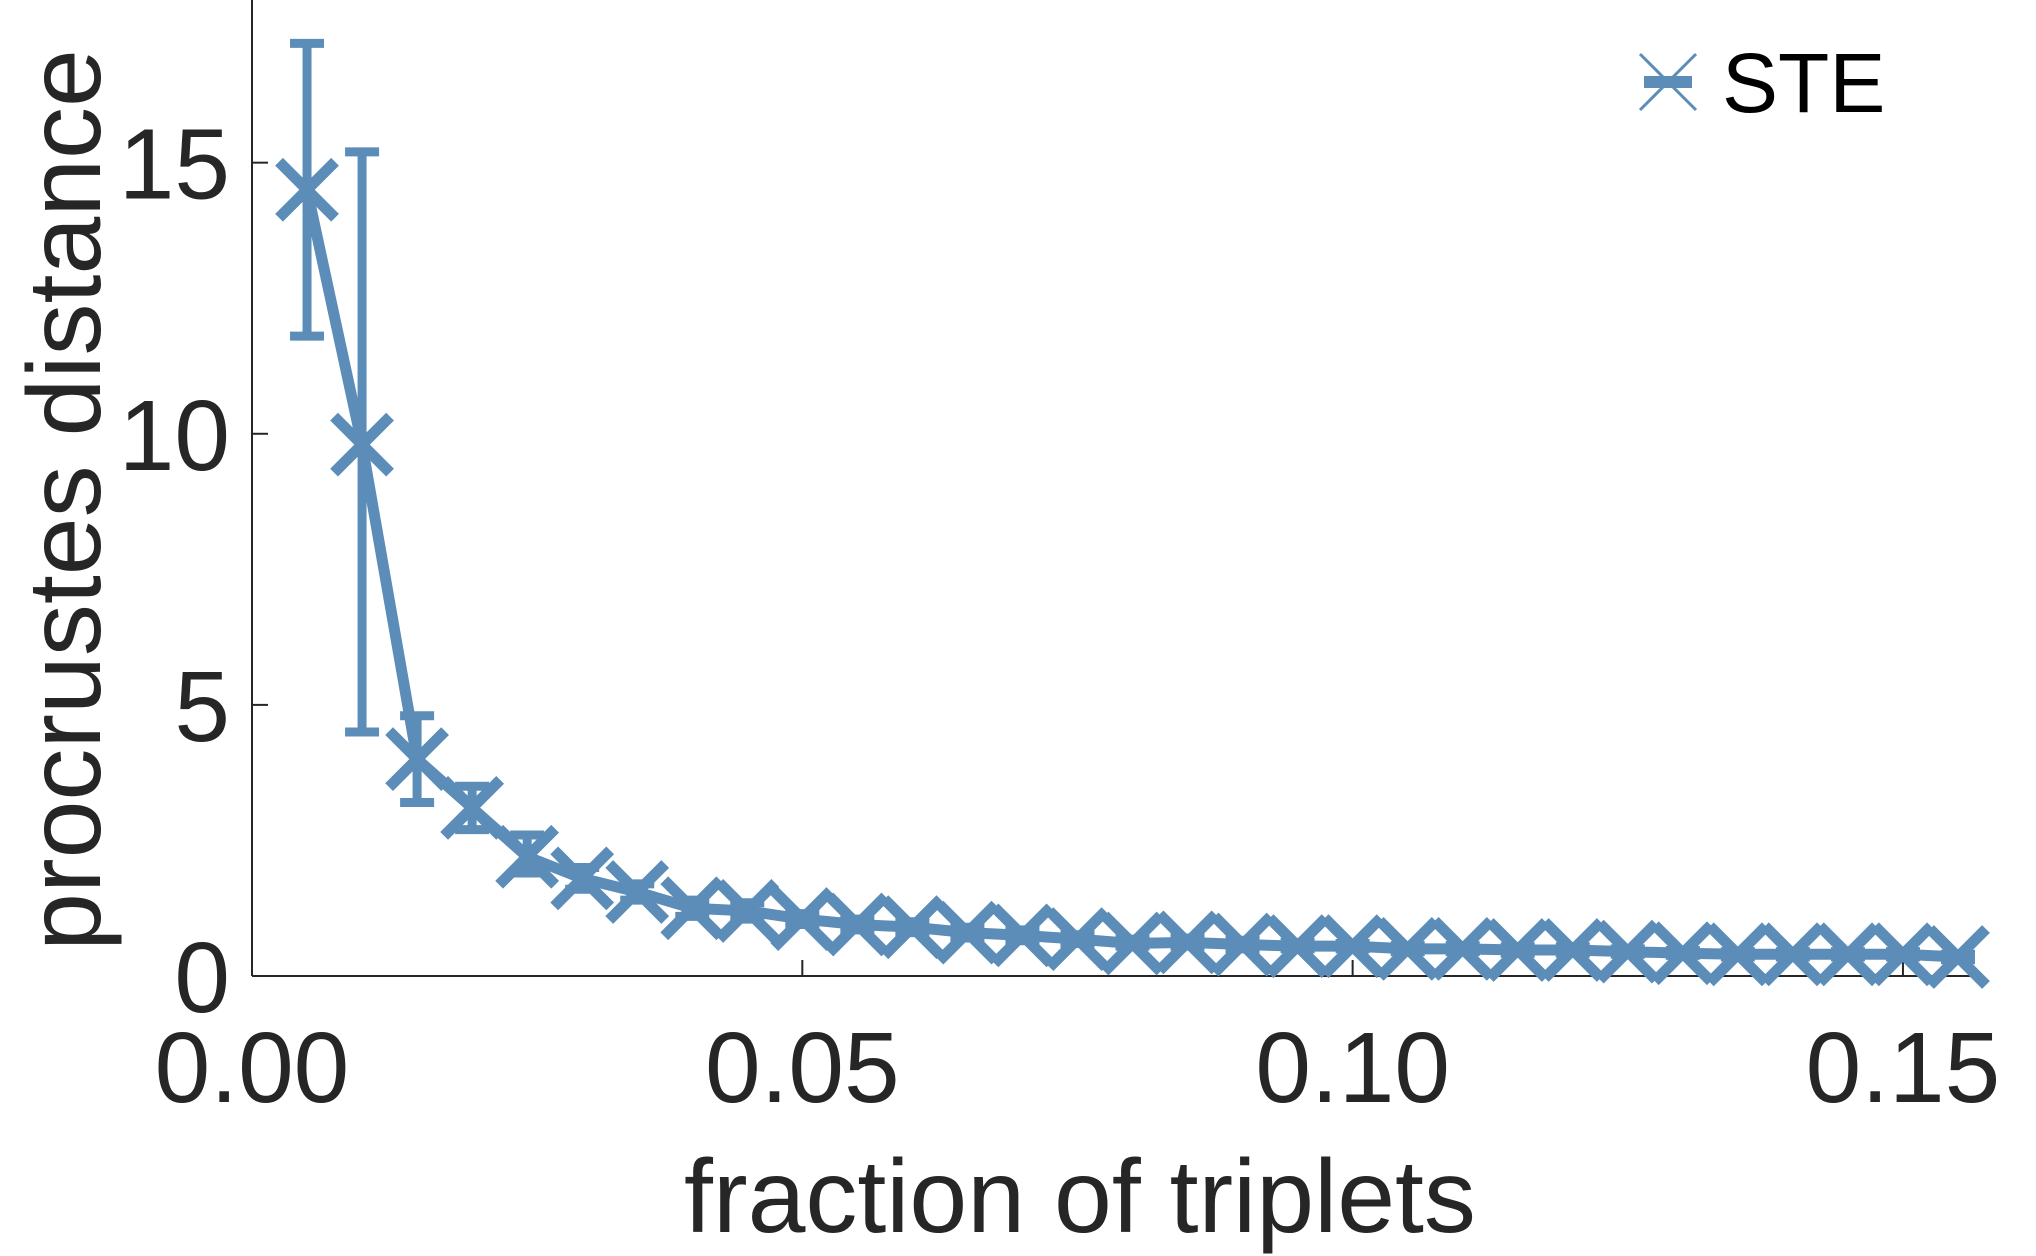  Describe the element at coordinates (174, 165) in the screenshot. I see `y-tick-label: 15` at that location.